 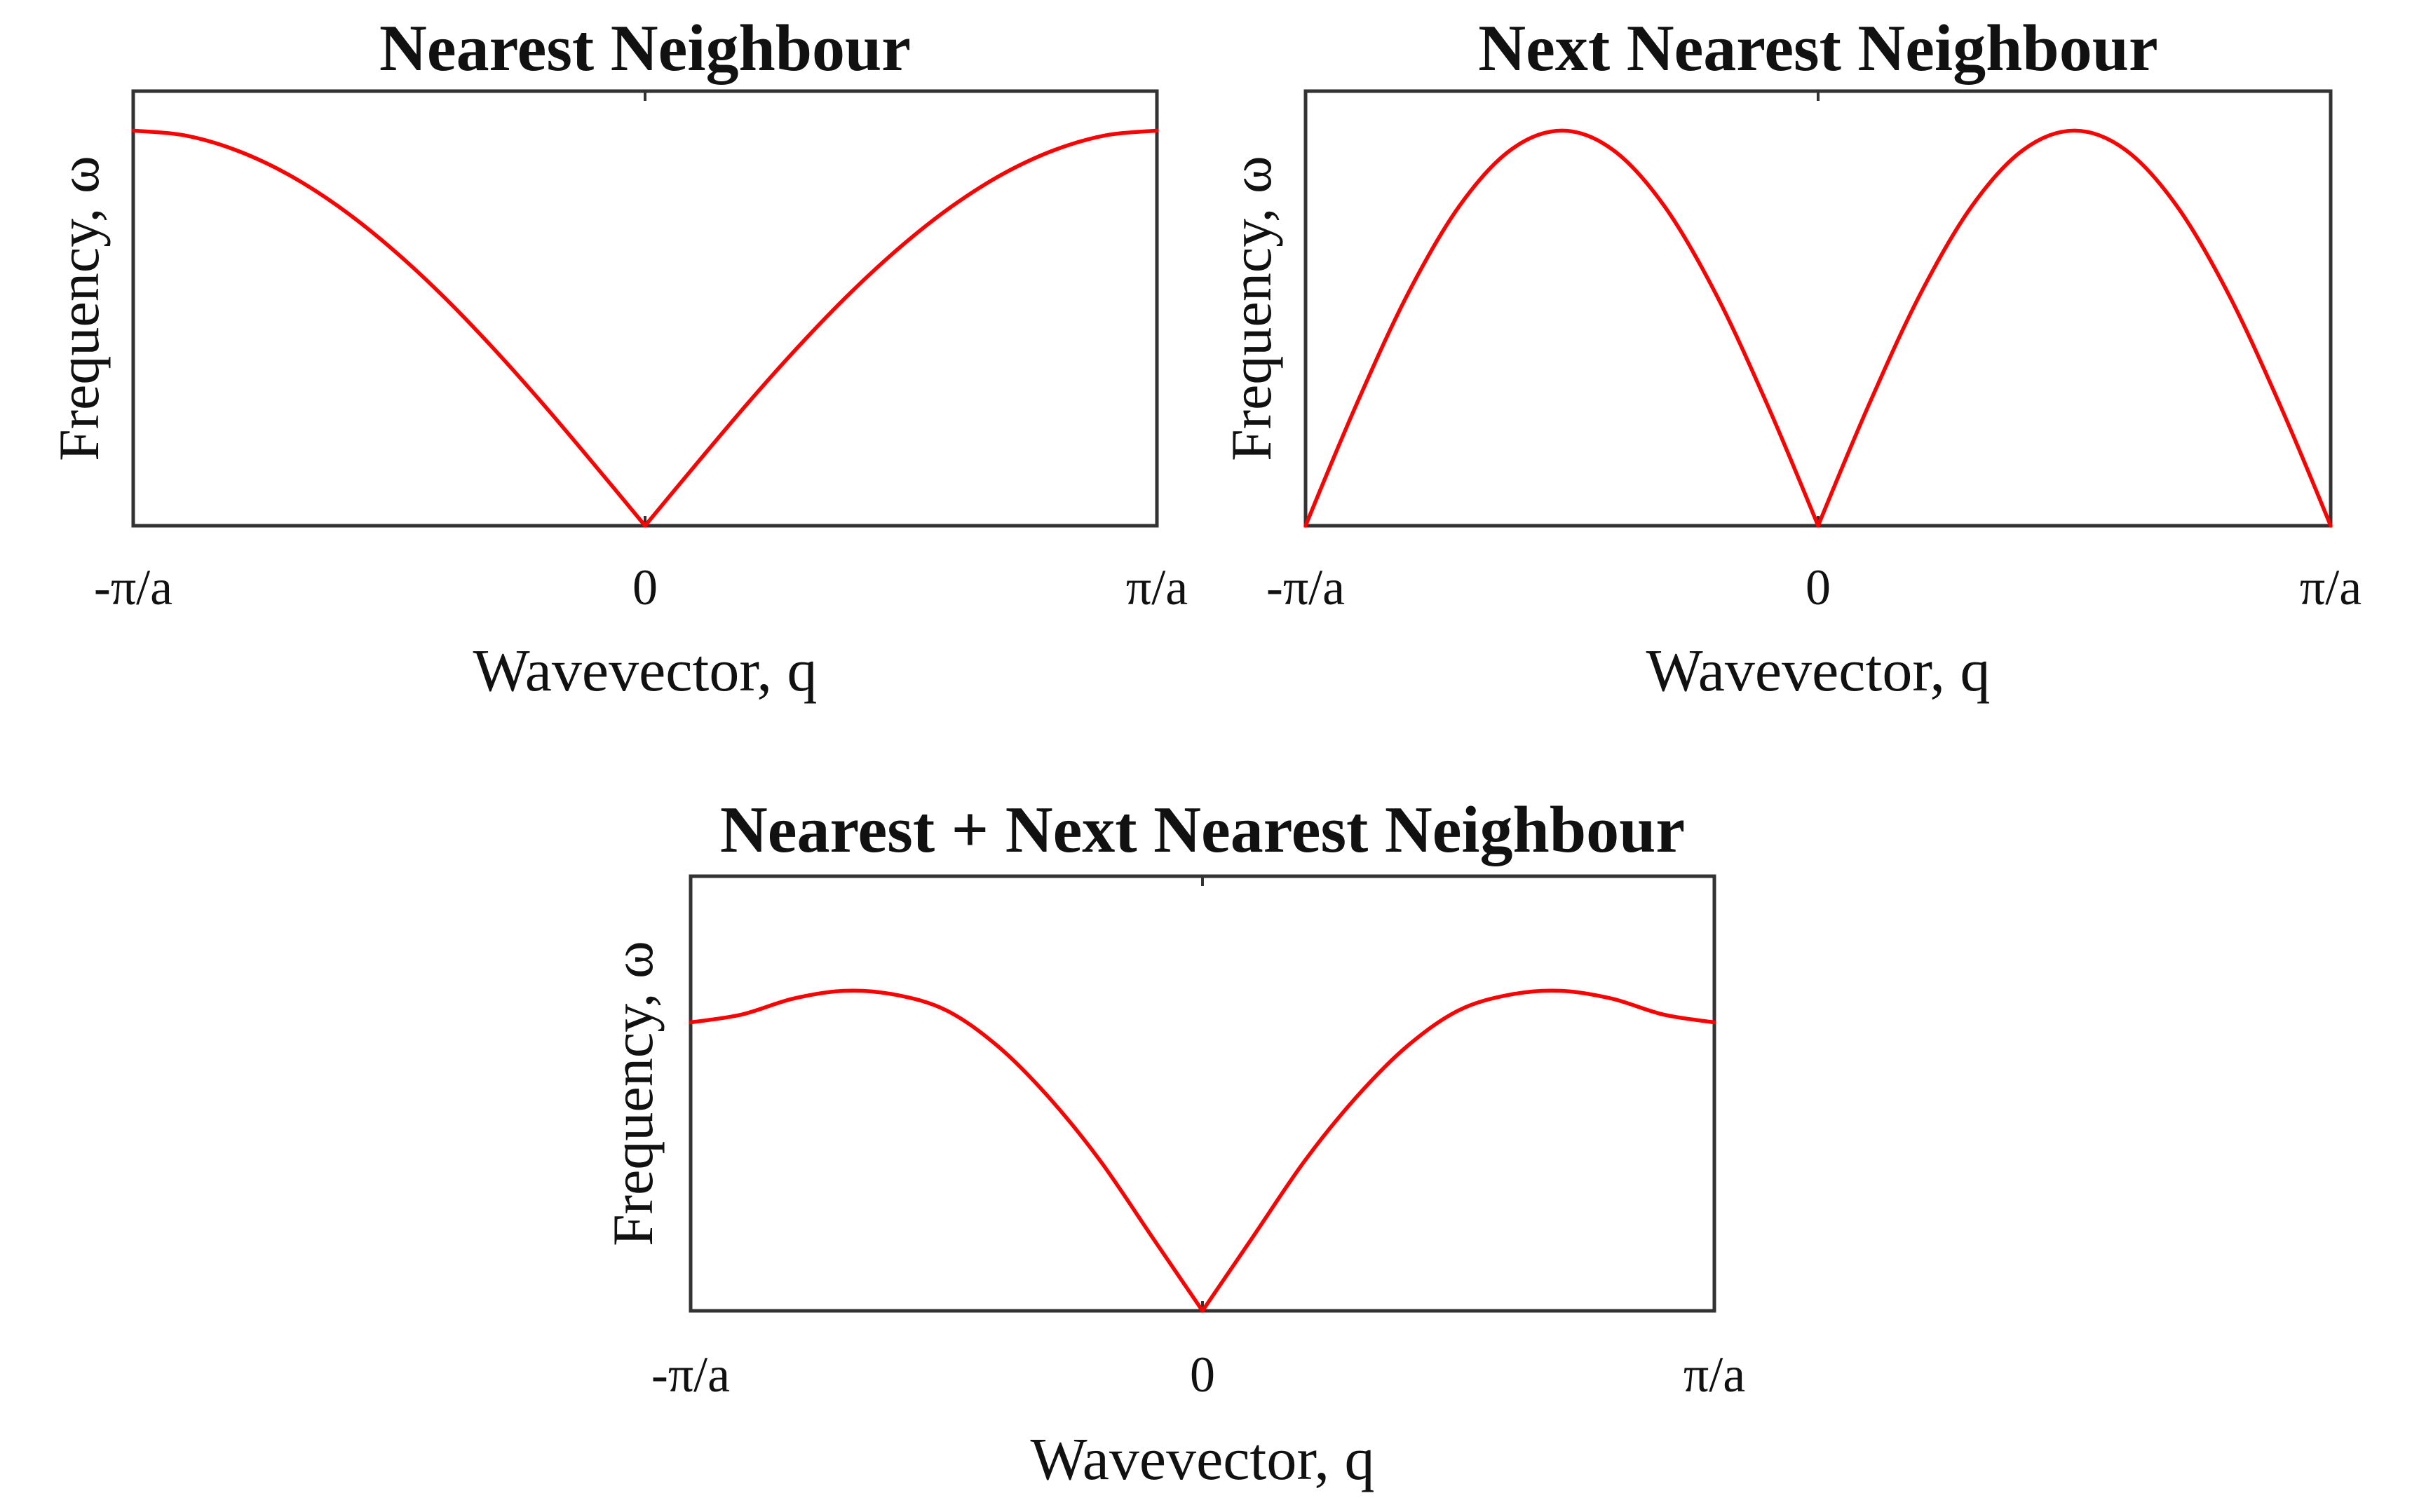 I want to click on chart-title: Next Nearest Neighbour, so click(x=1817, y=48).